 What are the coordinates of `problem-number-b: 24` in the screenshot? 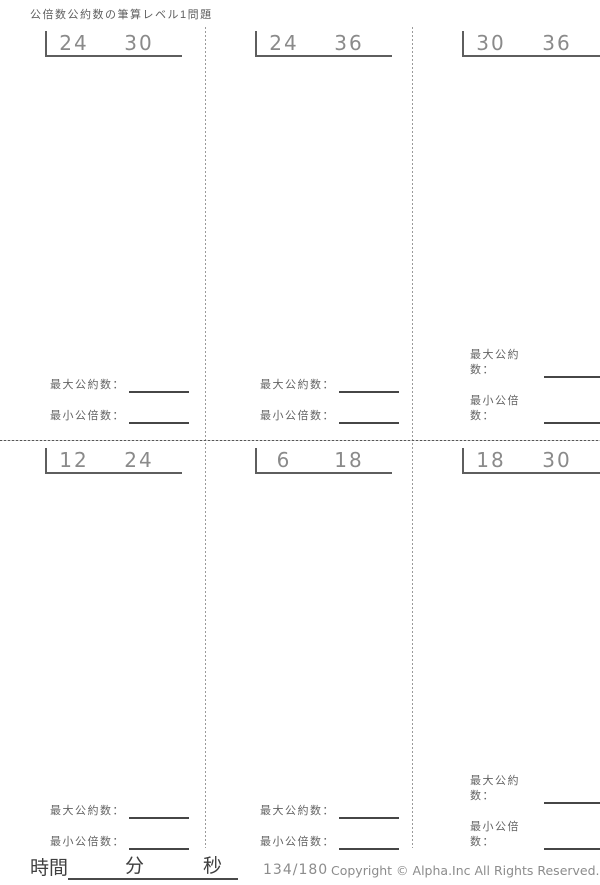 It's located at (139, 460).